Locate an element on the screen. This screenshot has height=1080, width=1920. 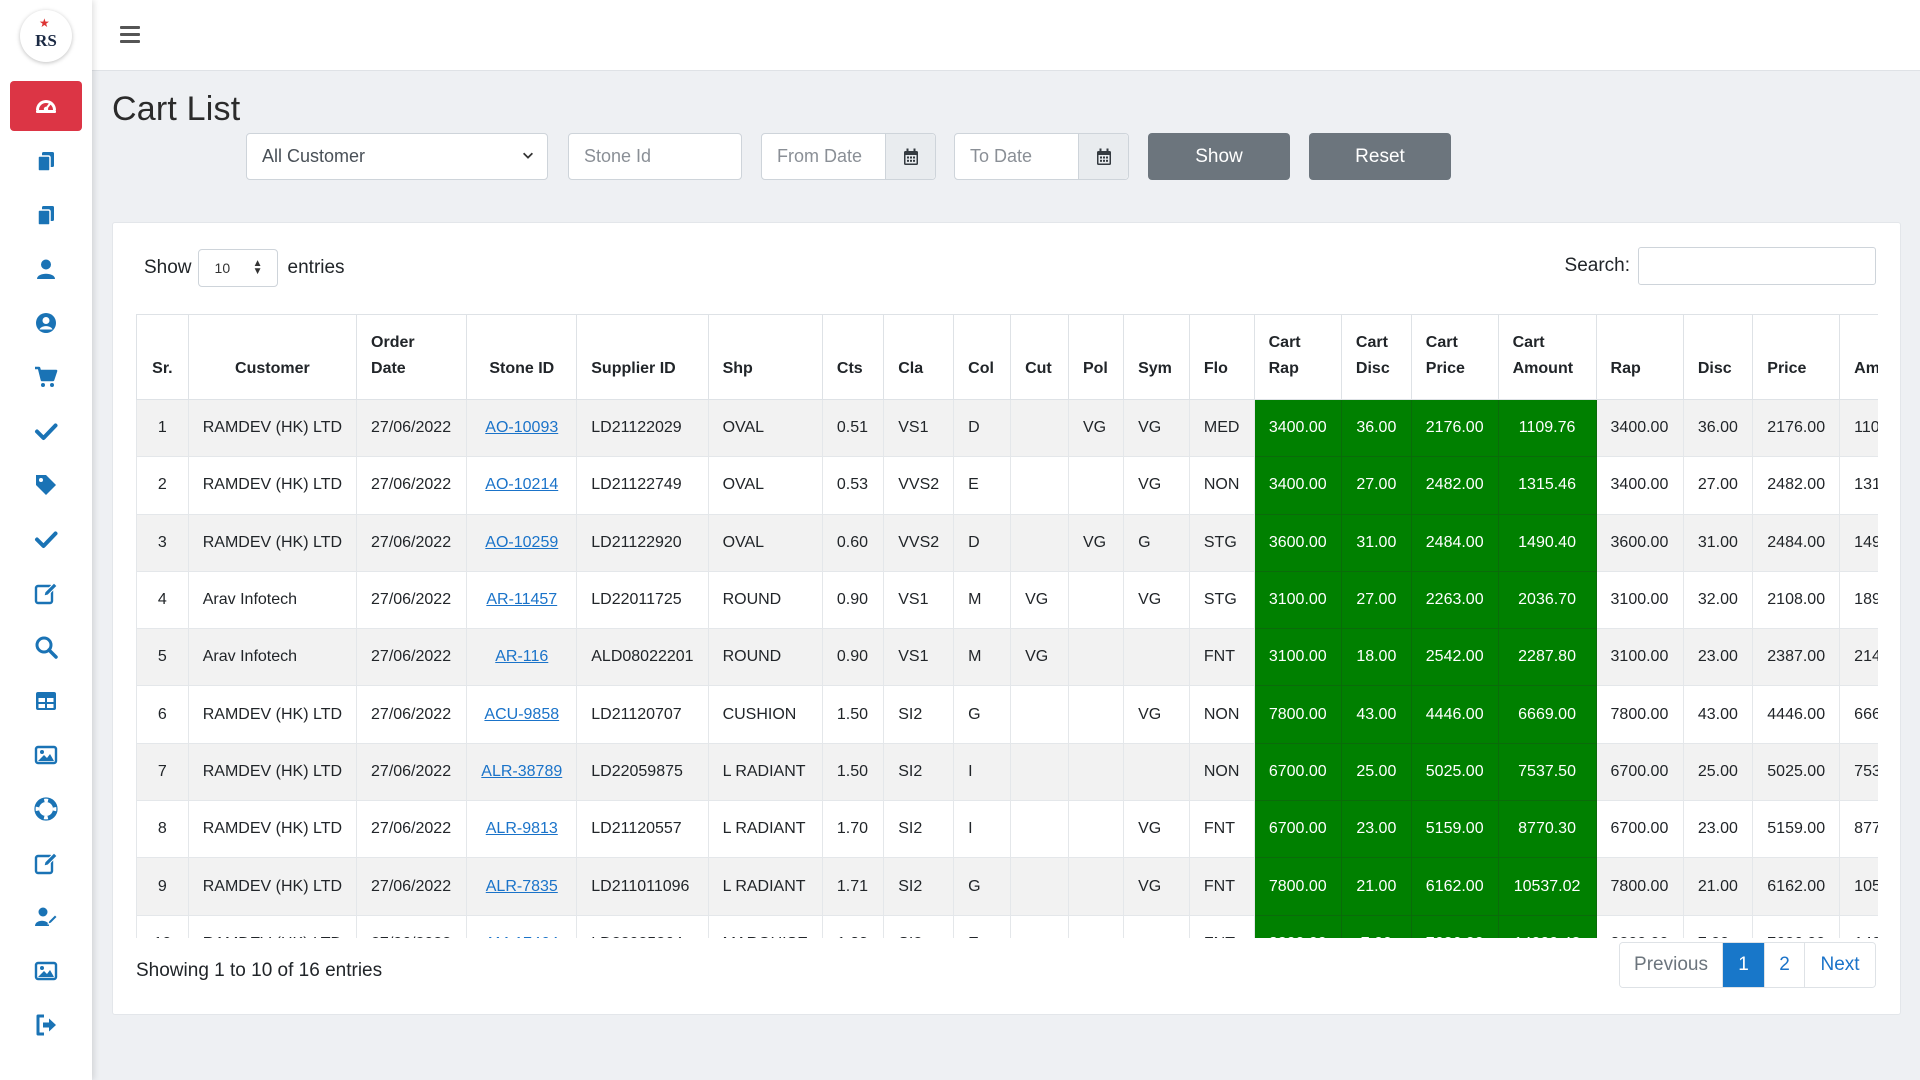
table-cell: AO-10214 is located at coordinates (522, 485).